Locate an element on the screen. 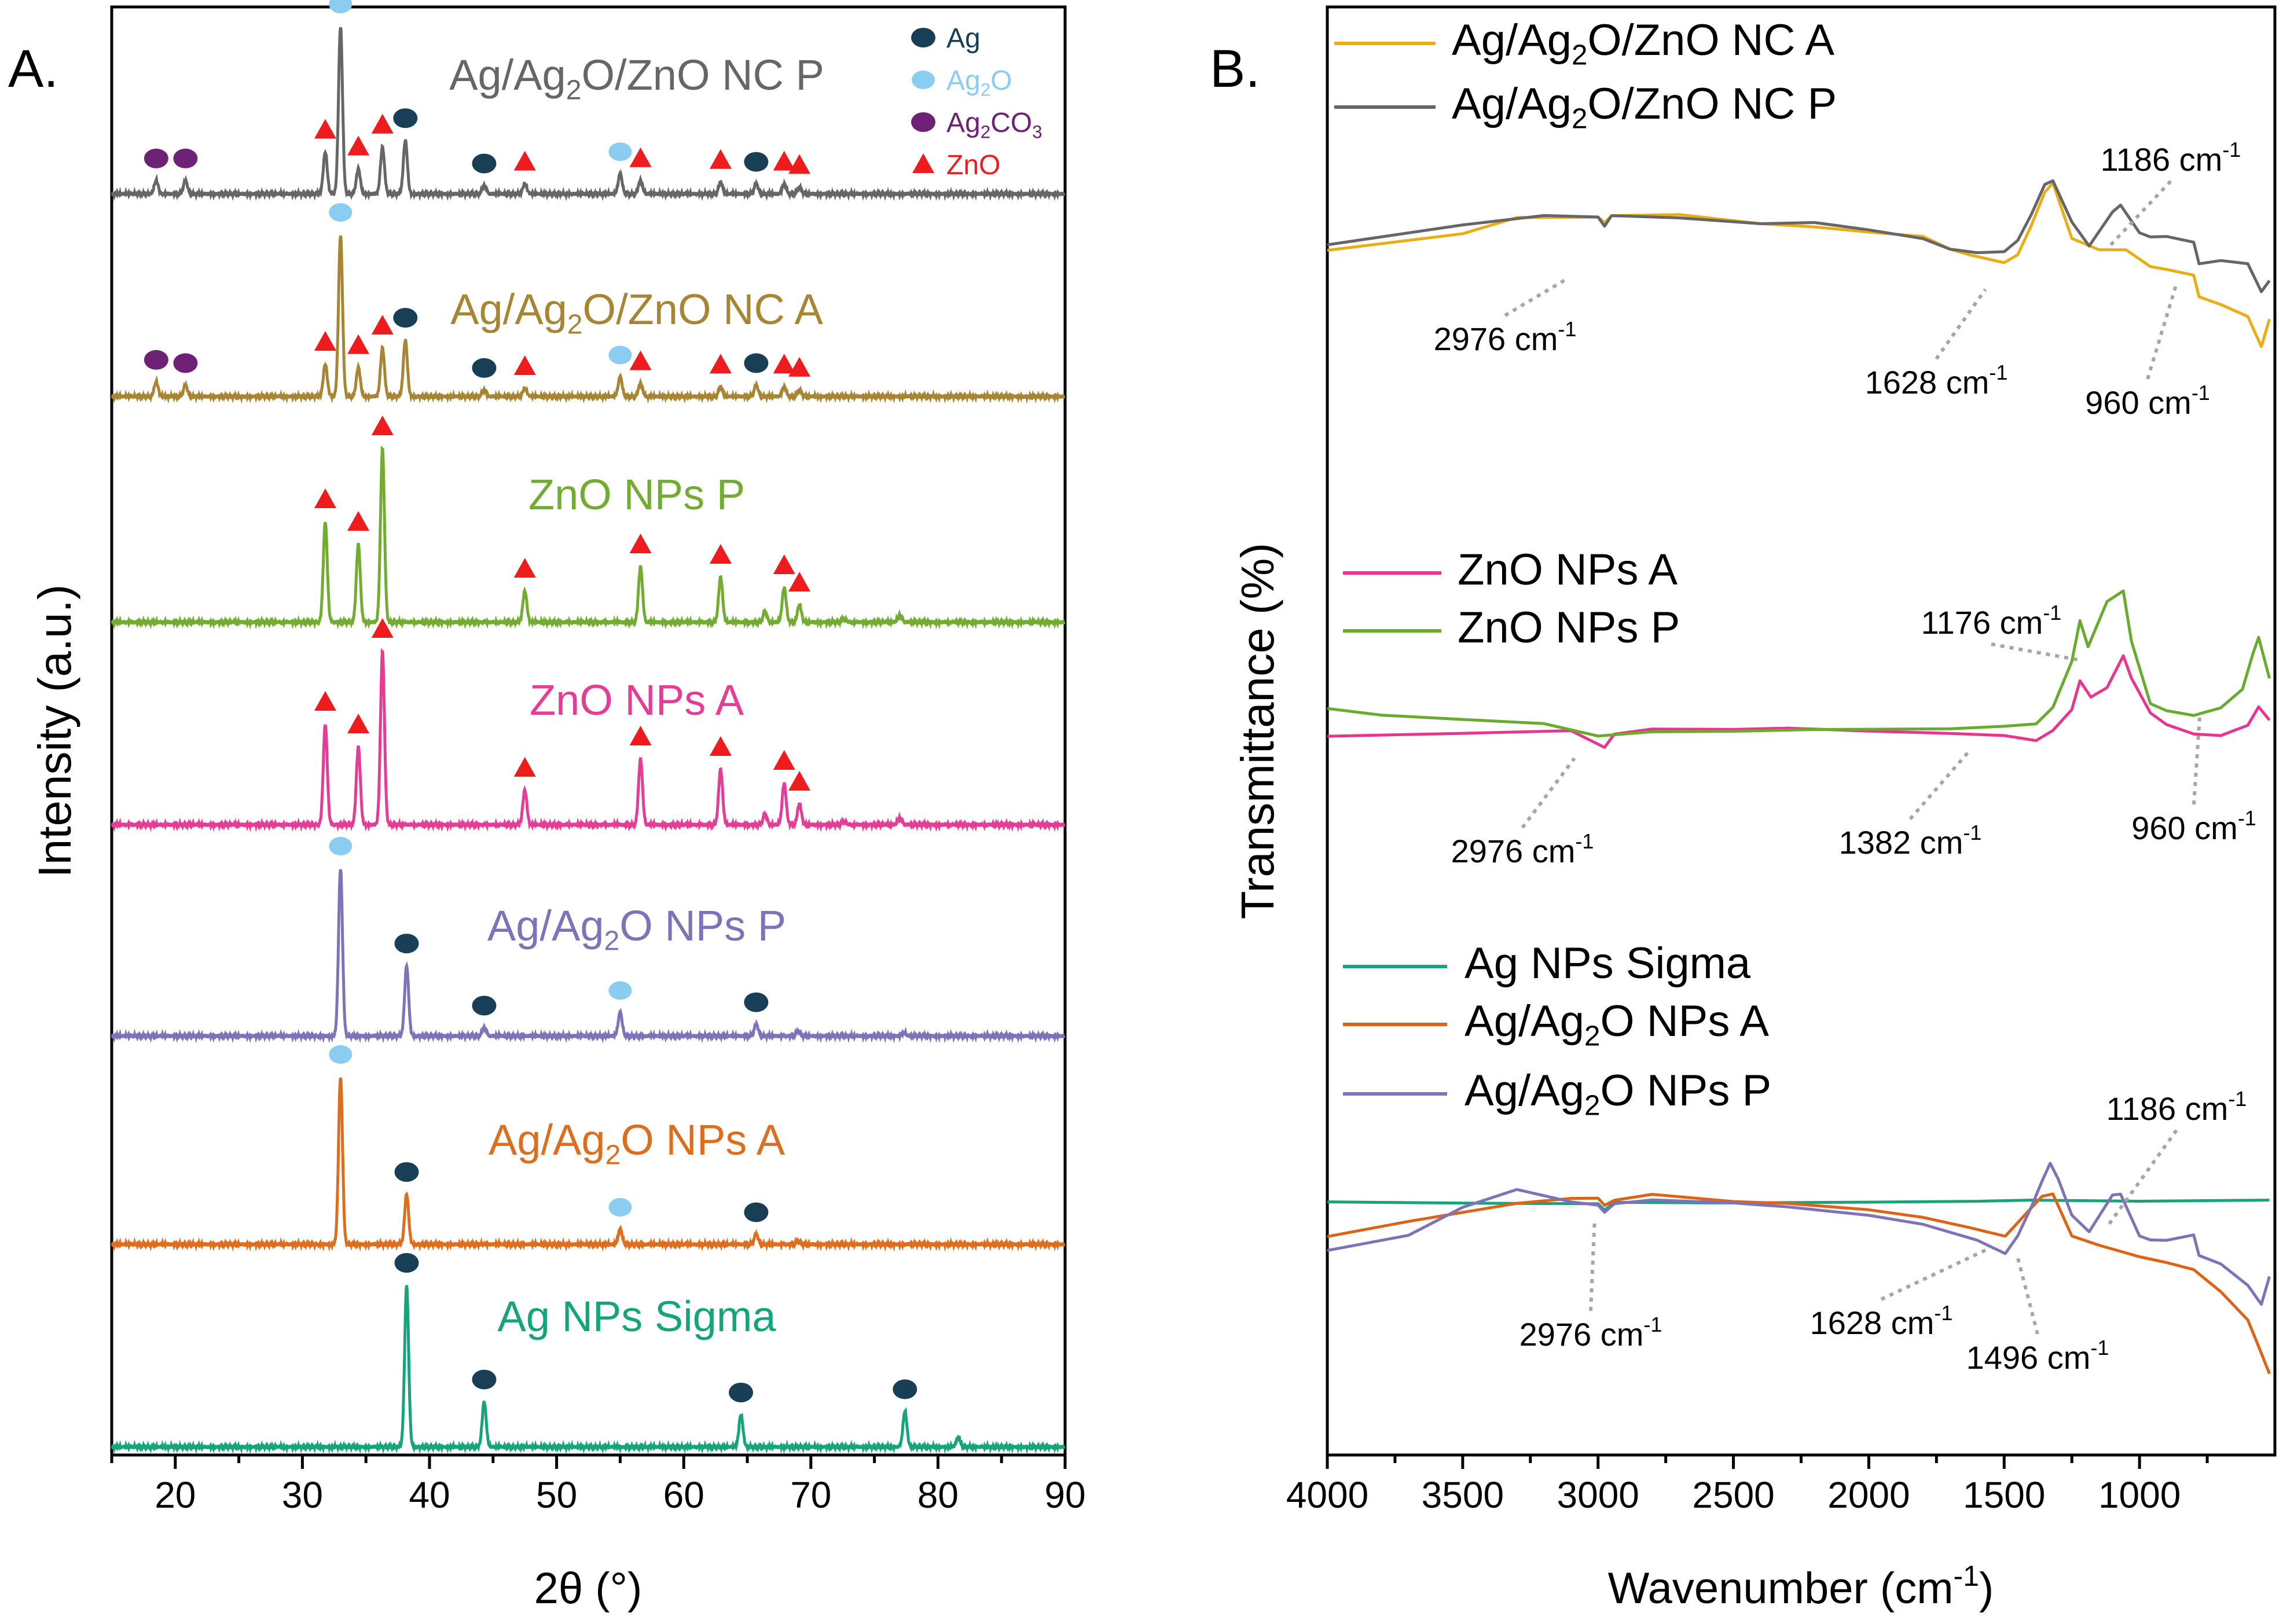 This screenshot has width=2283, height=1624. ftir-legend-label-1-0: ZnO NPs A is located at coordinates (1568, 569).